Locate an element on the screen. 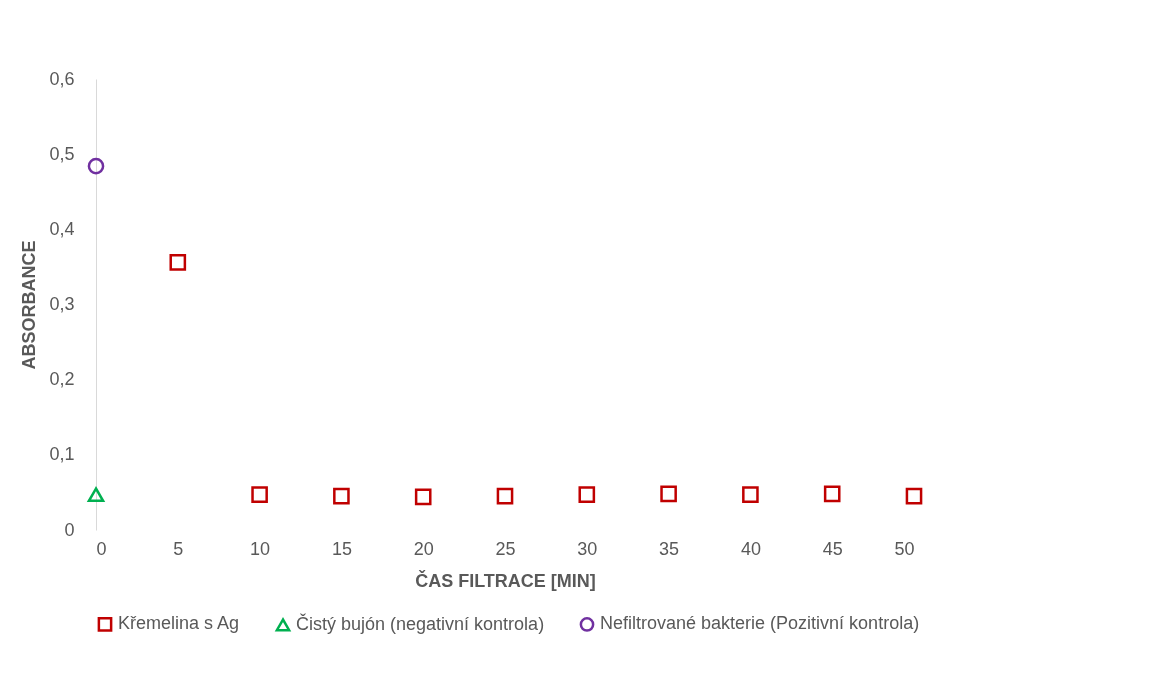  x-tick-label: 50 is located at coordinates (904, 548).